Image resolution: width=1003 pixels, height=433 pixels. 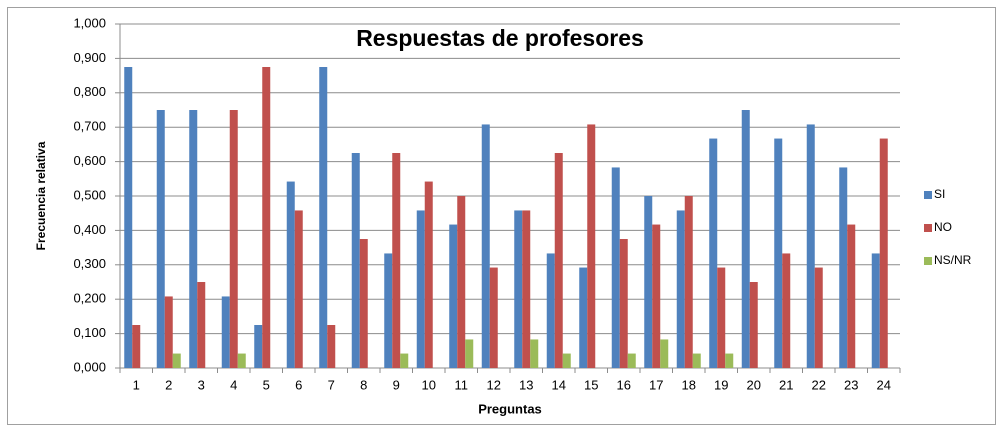 What do you see at coordinates (939, 194) in the screenshot?
I see `legend-label: SI` at bounding box center [939, 194].